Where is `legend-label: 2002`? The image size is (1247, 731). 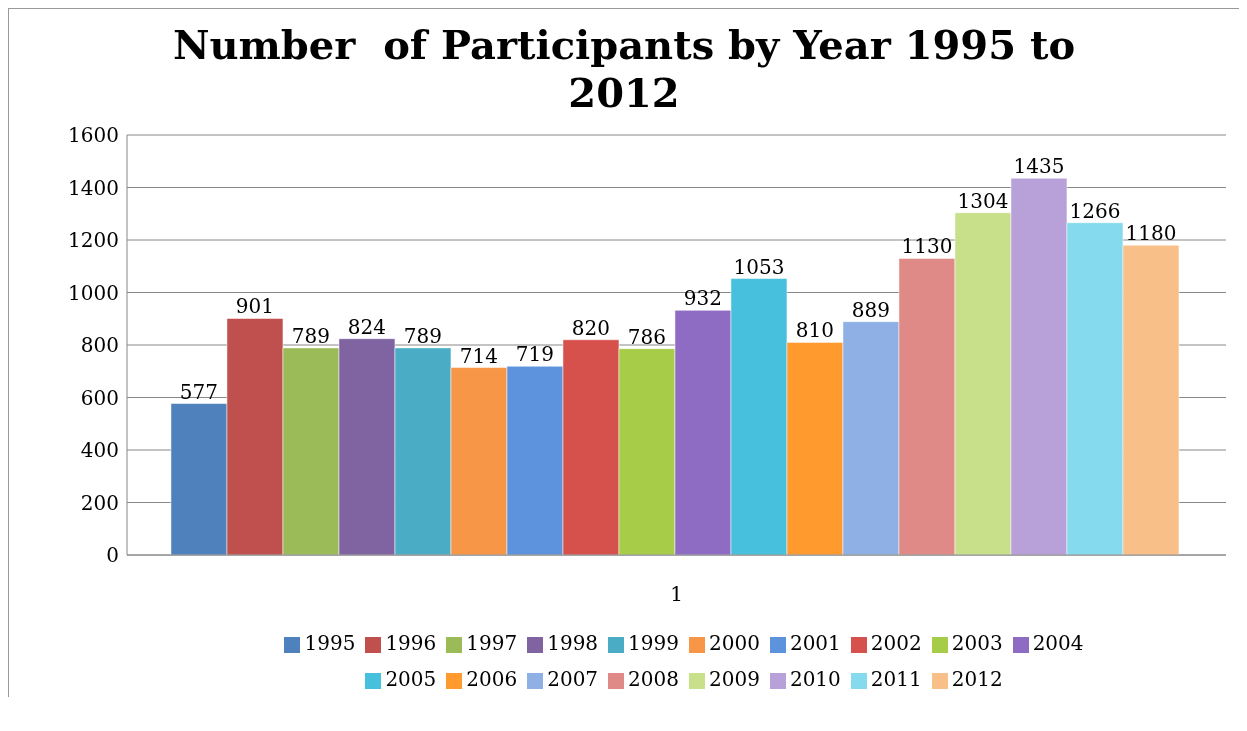
legend-label: 2002 is located at coordinates (896, 643).